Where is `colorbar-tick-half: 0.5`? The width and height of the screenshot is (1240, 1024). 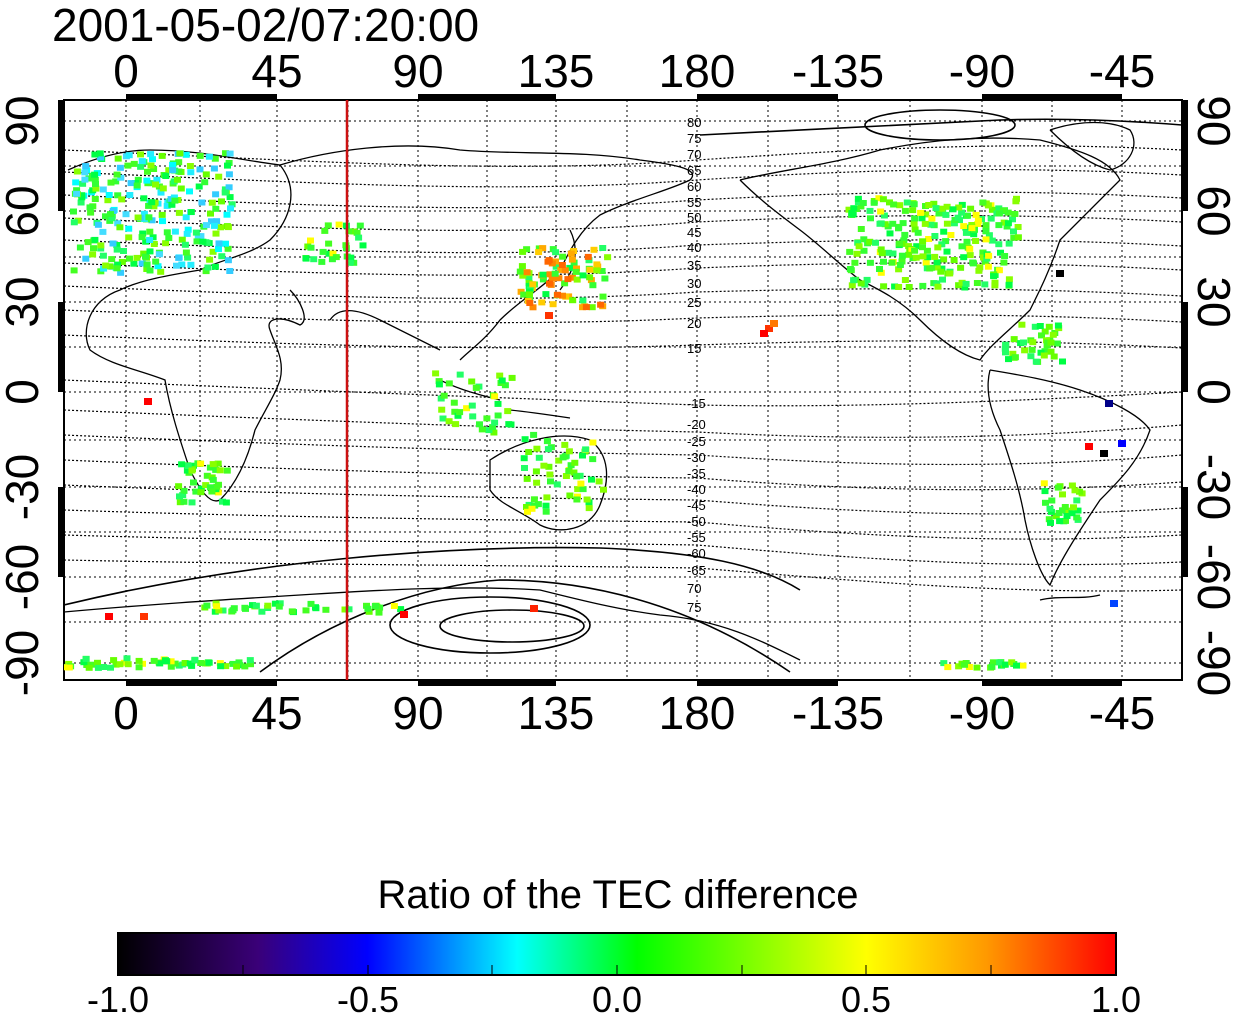 colorbar-tick-half: 0.5 is located at coordinates (866, 999).